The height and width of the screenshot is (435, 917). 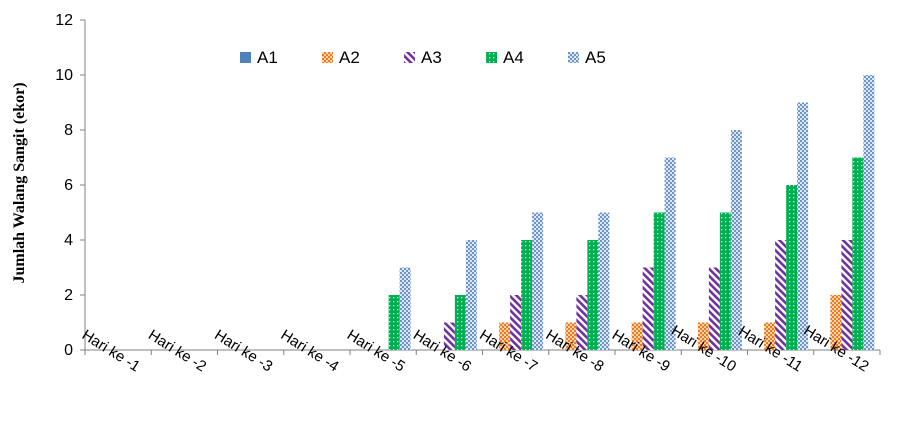 I want to click on legend-swatch-a3, so click(x=409, y=57).